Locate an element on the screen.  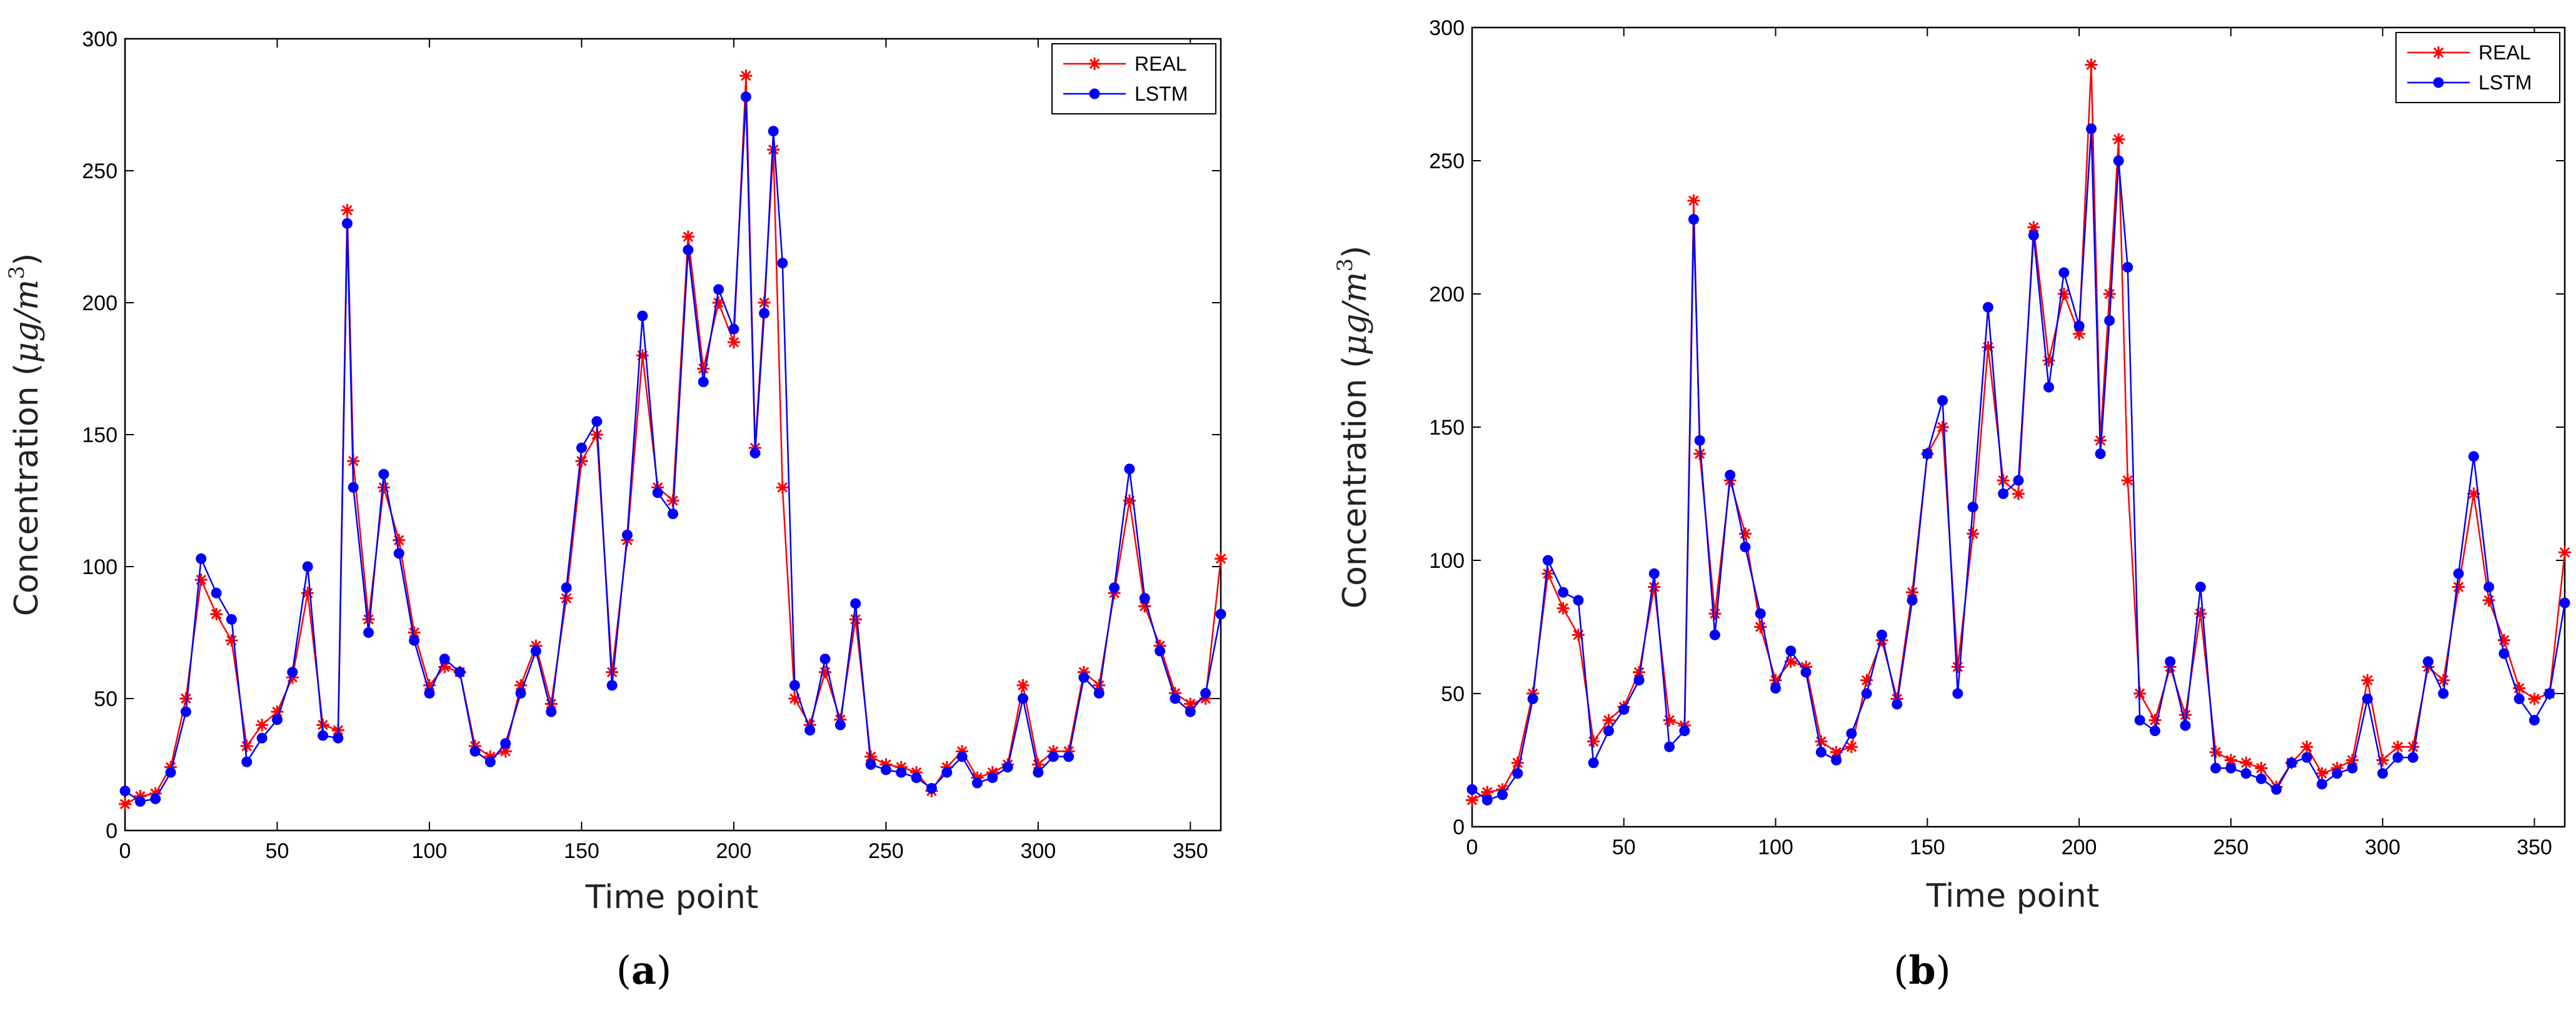
x-tick-label: 150 is located at coordinates (581, 851).